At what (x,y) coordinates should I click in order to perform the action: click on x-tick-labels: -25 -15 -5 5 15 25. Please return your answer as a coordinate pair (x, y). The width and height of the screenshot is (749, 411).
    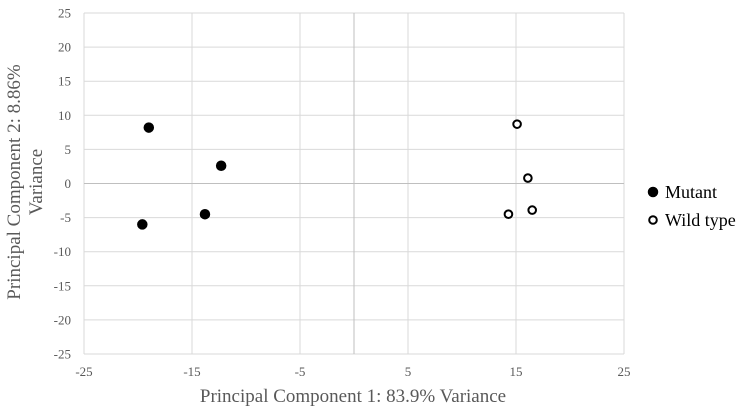
    Looking at the image, I should click on (352, 371).